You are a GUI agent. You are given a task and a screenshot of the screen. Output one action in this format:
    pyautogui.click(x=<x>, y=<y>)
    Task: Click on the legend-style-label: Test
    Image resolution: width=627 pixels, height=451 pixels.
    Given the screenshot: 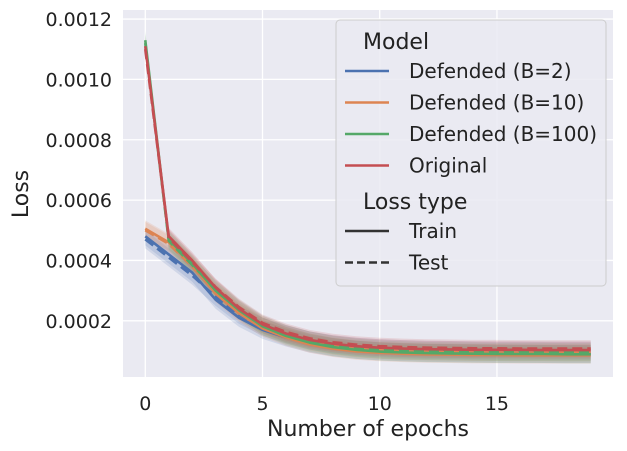 What is the action you would take?
    pyautogui.click(x=428, y=263)
    